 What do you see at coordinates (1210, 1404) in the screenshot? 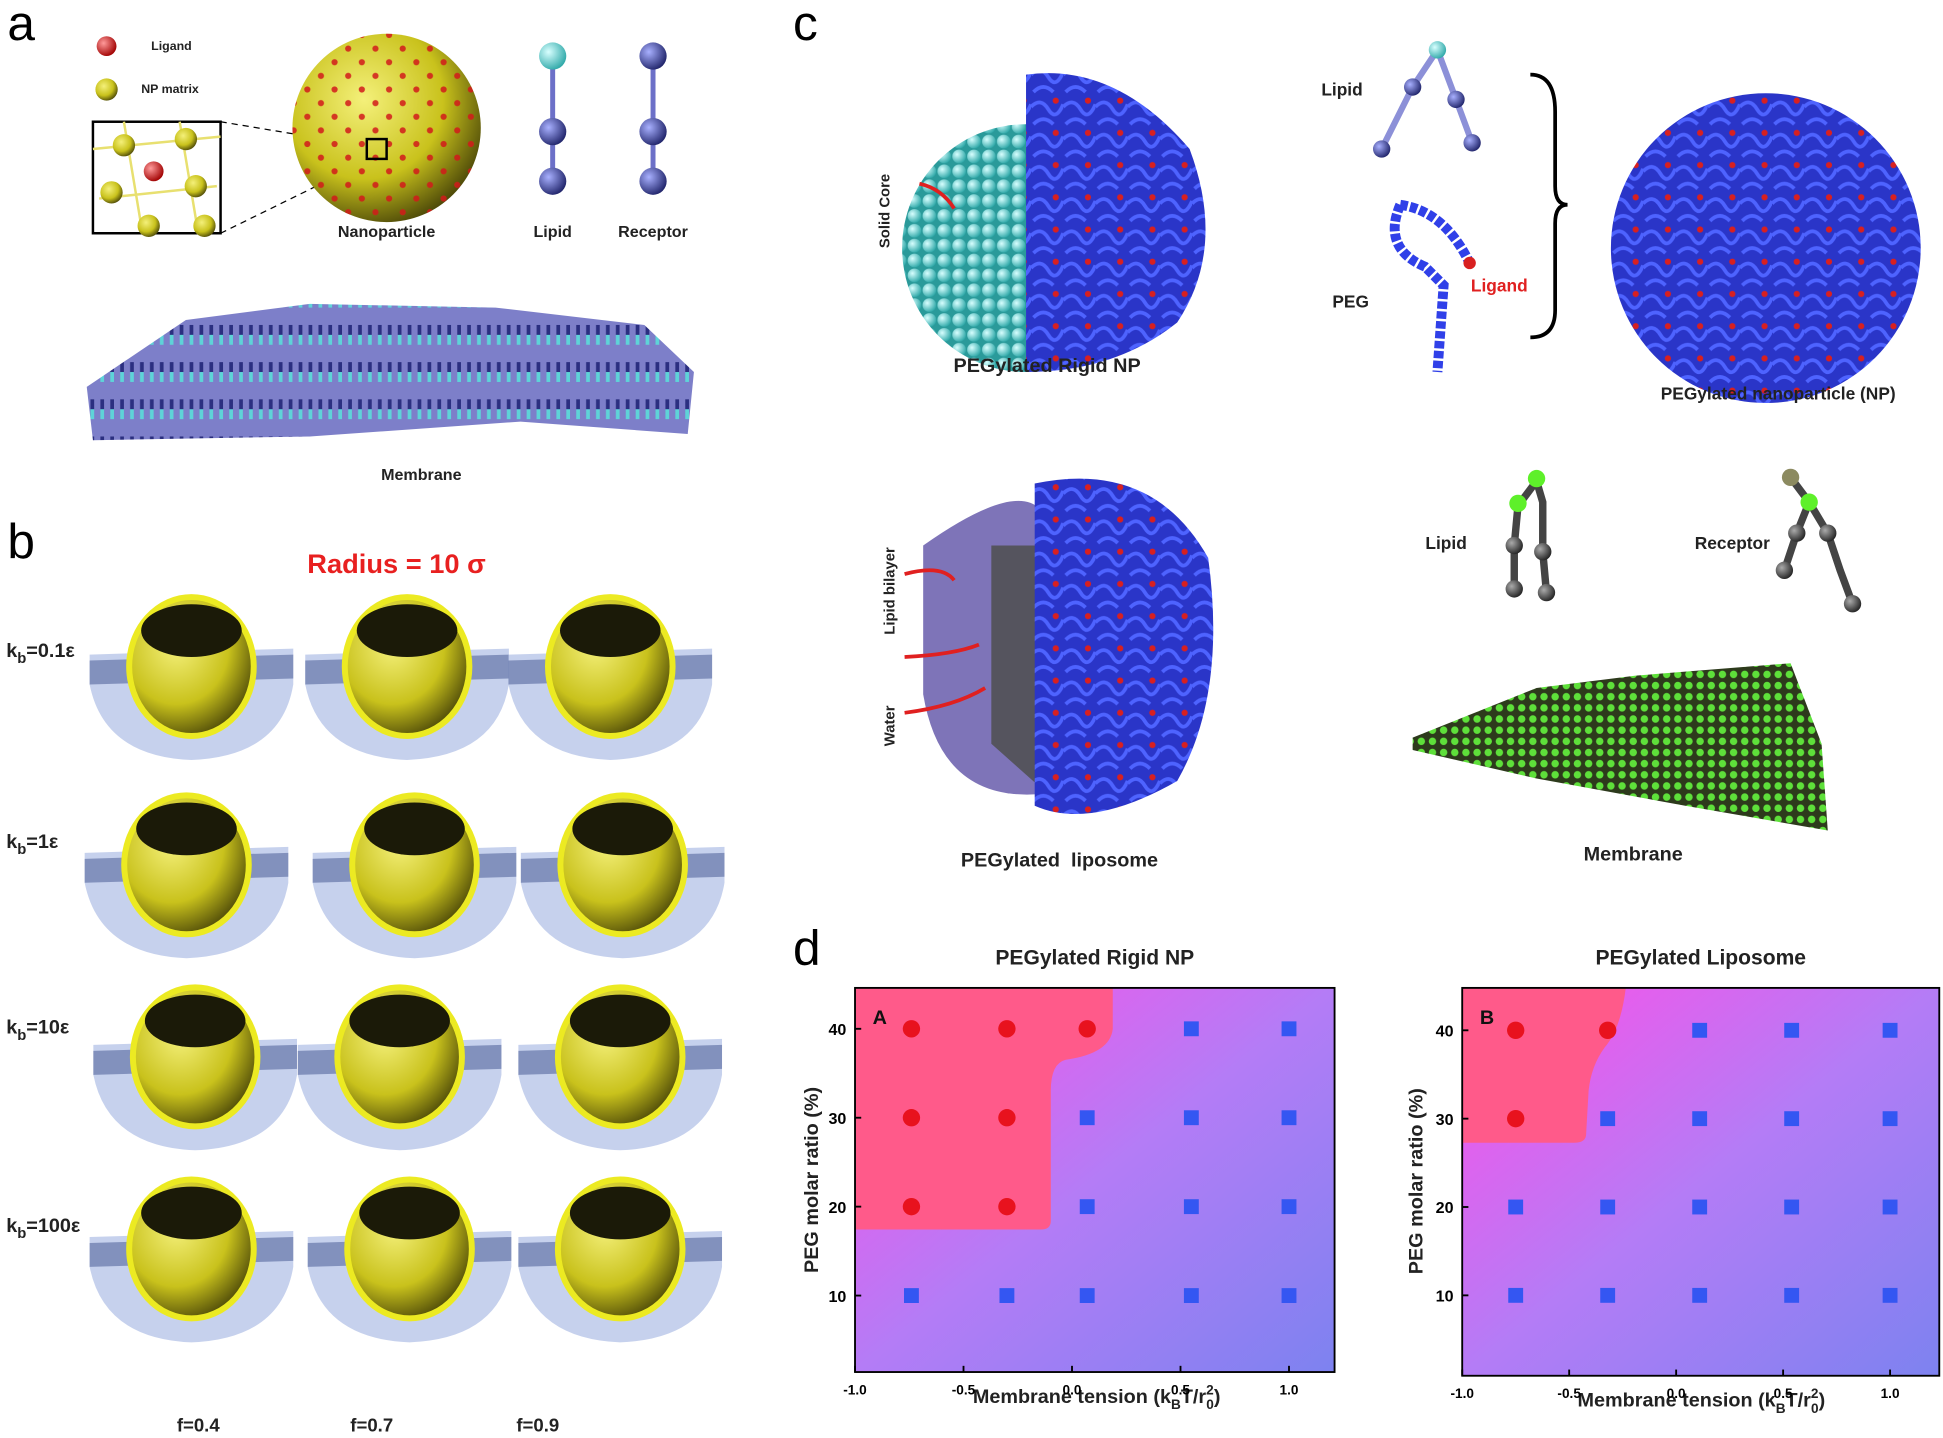
I see `x-axis-label-part: 0` at bounding box center [1210, 1404].